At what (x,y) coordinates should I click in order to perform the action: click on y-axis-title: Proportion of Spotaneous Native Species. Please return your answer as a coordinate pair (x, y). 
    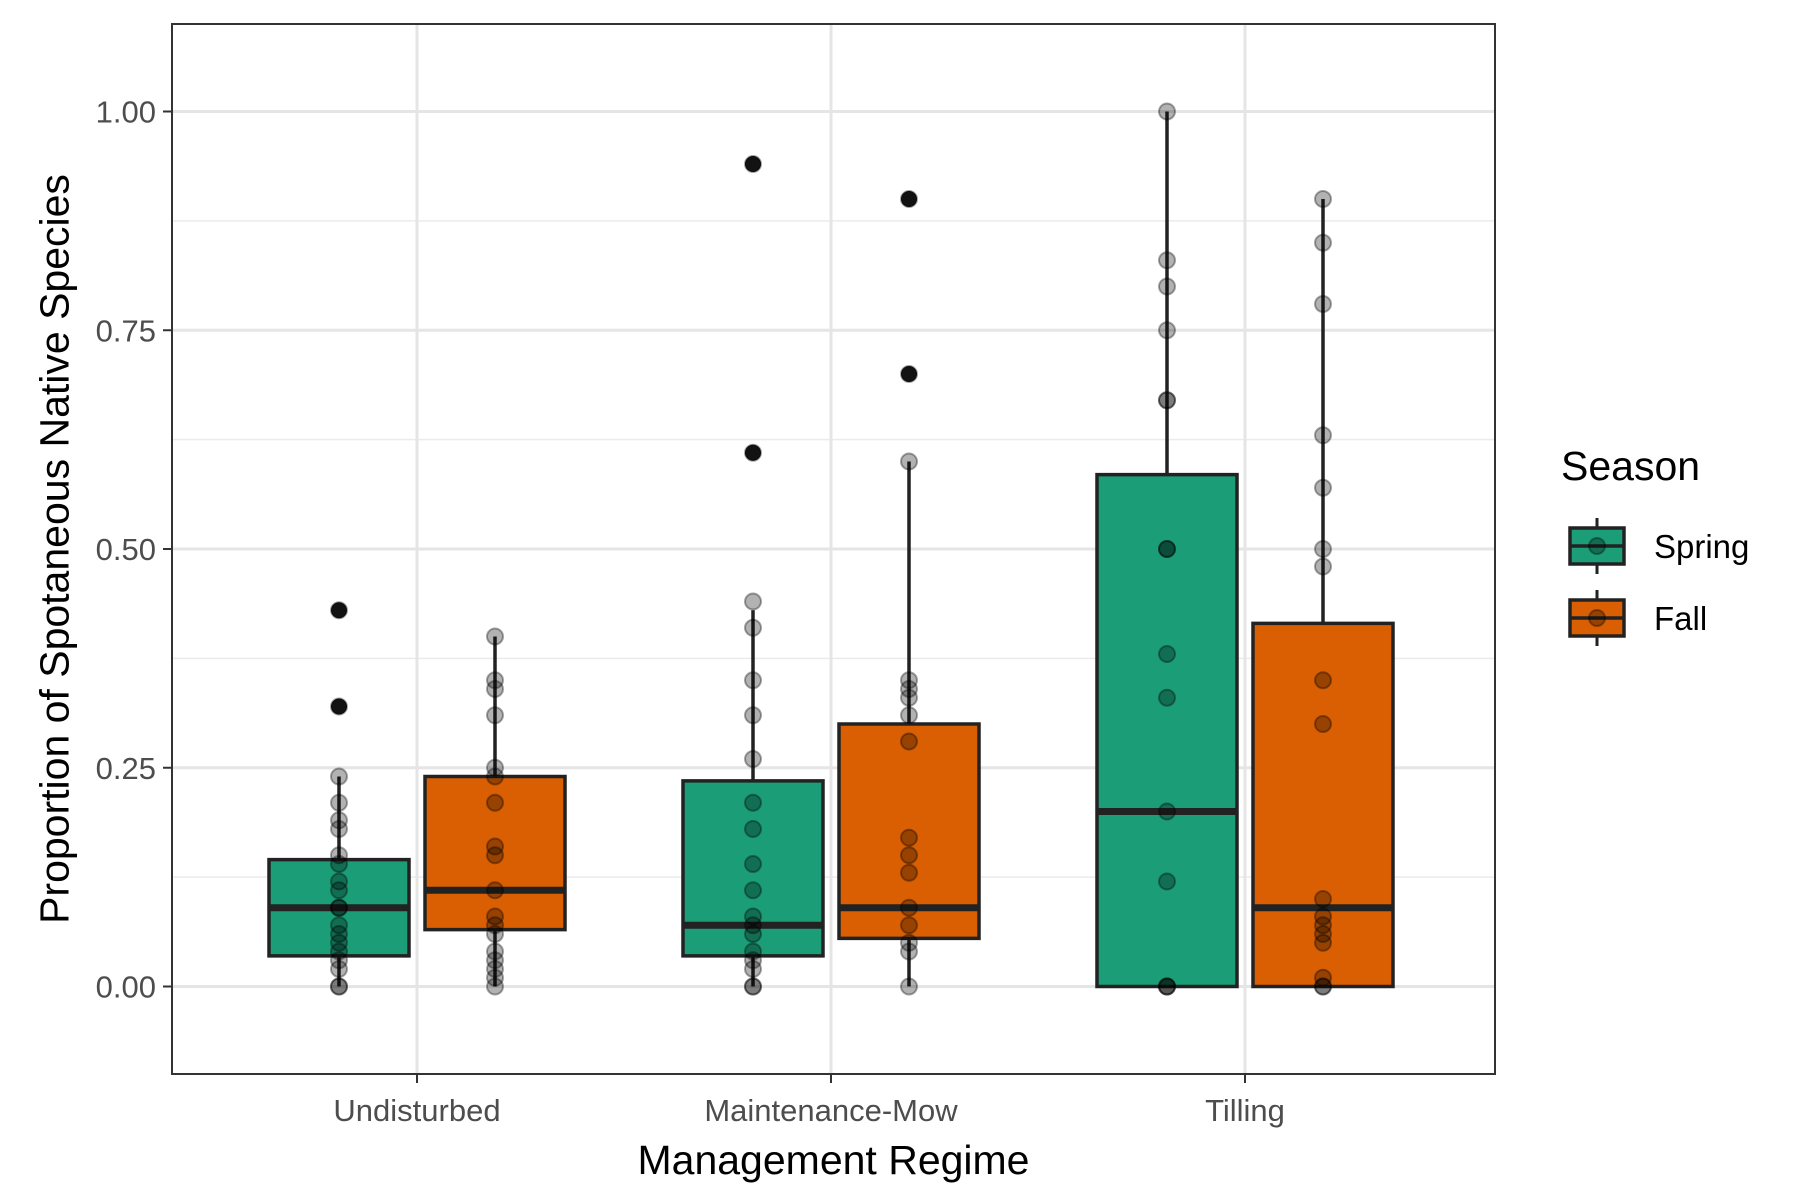
    Looking at the image, I should click on (54, 549).